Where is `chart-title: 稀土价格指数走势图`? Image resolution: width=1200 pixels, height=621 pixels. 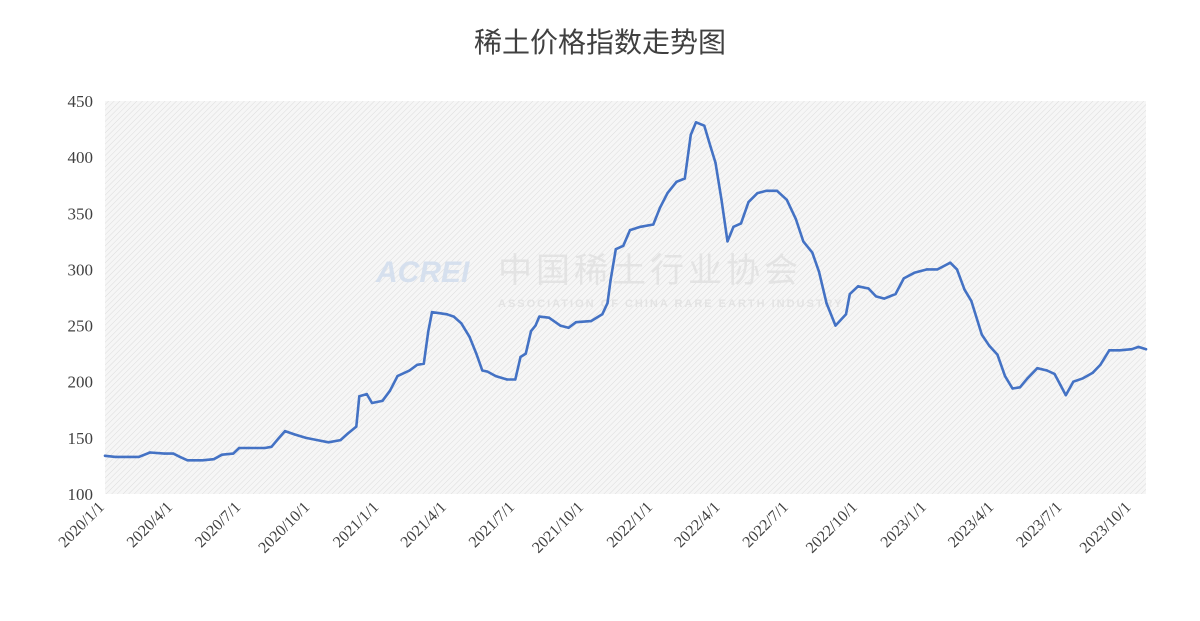
chart-title: 稀土价格指数走势图 is located at coordinates (600, 42).